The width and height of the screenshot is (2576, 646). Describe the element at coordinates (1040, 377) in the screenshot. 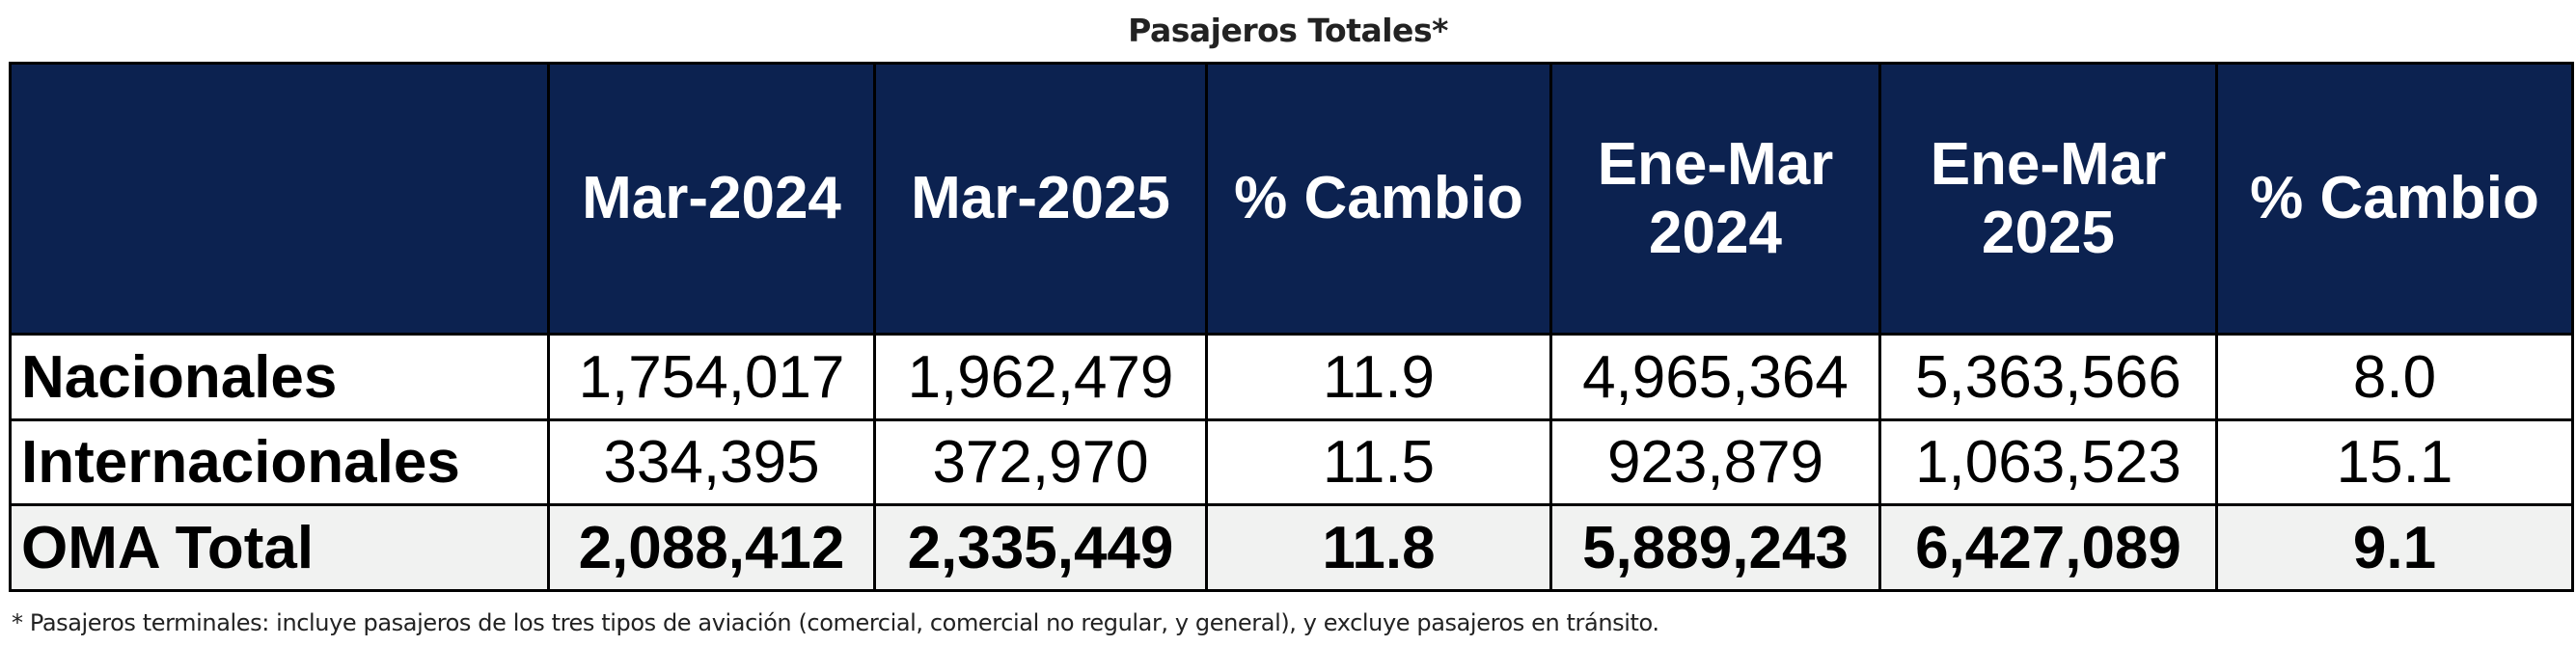

I see `cell: 1,962,479` at that location.